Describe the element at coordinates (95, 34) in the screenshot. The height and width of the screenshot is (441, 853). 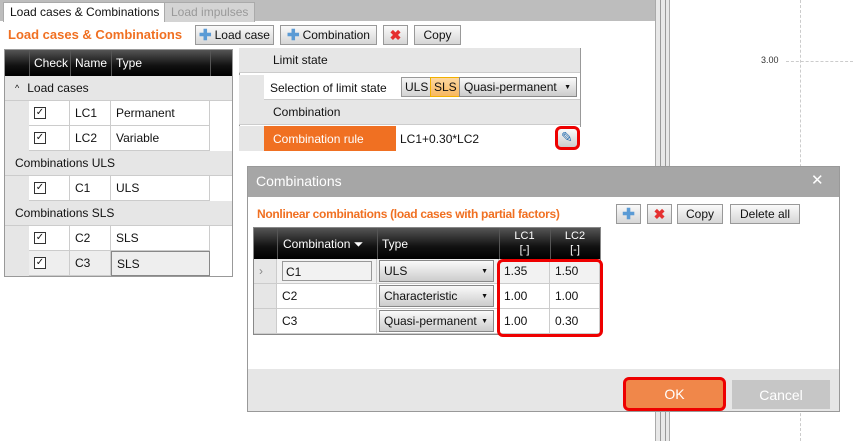
I see `panel-title: Load cases & Combinations` at that location.